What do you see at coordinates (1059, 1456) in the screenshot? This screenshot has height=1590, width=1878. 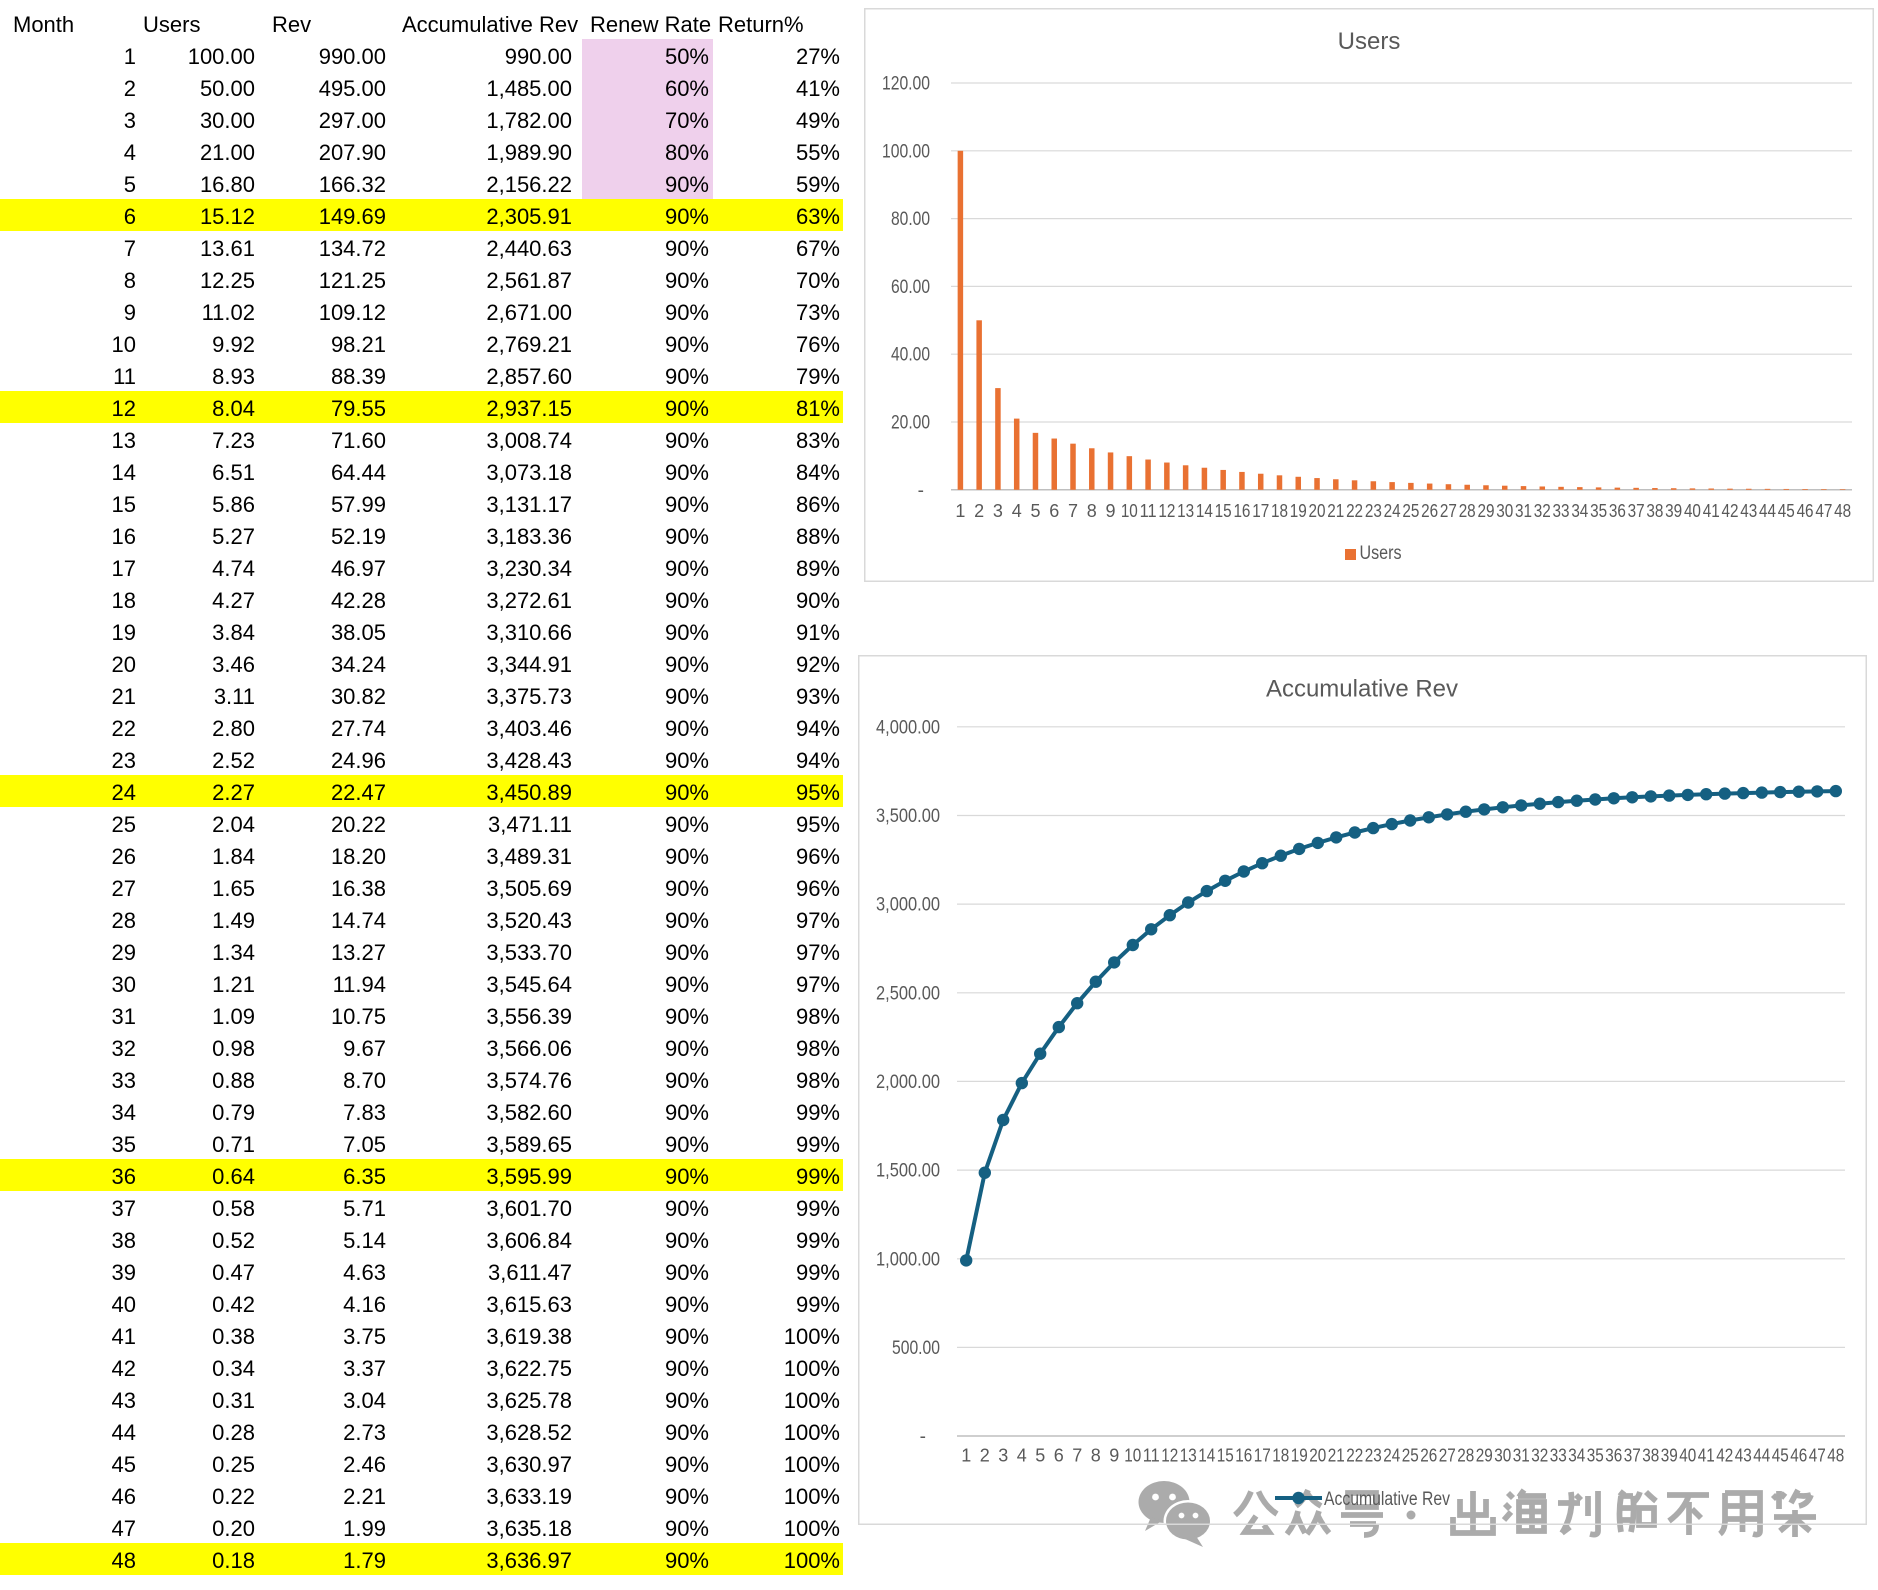 I see `svg-text: 6` at bounding box center [1059, 1456].